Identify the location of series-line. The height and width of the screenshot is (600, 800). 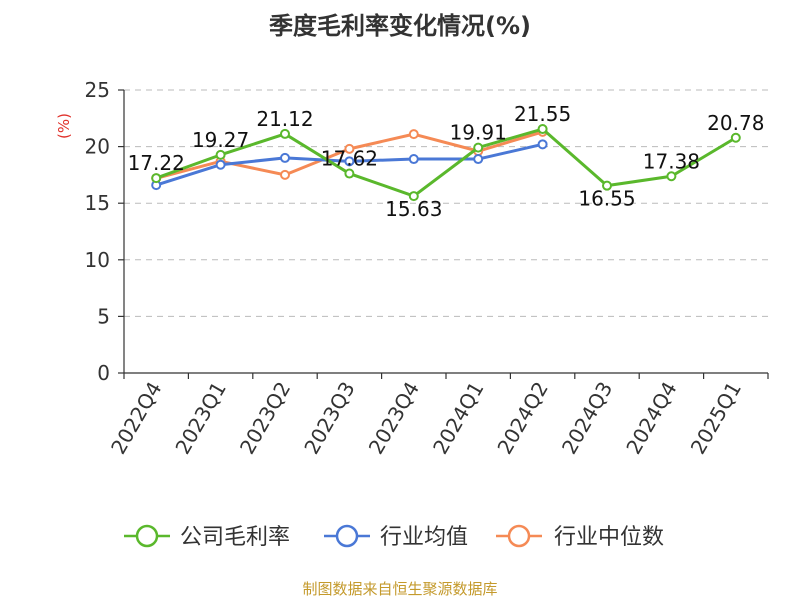
(446, 162).